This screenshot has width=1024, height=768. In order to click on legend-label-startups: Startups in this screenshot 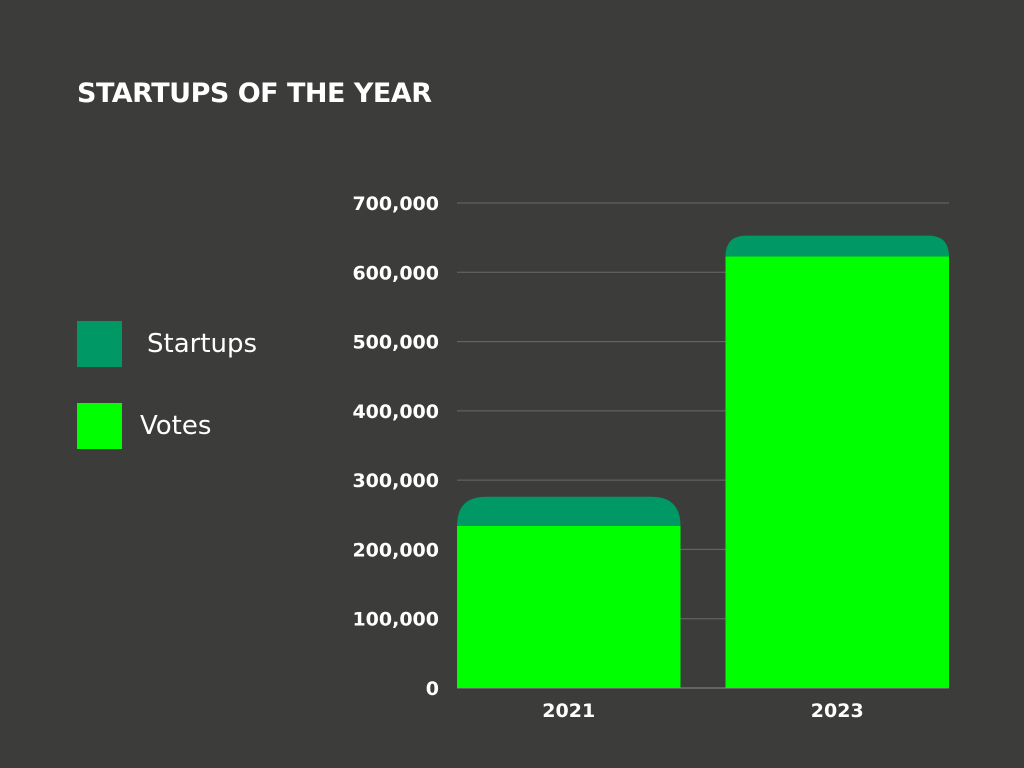, I will do `click(202, 344)`.